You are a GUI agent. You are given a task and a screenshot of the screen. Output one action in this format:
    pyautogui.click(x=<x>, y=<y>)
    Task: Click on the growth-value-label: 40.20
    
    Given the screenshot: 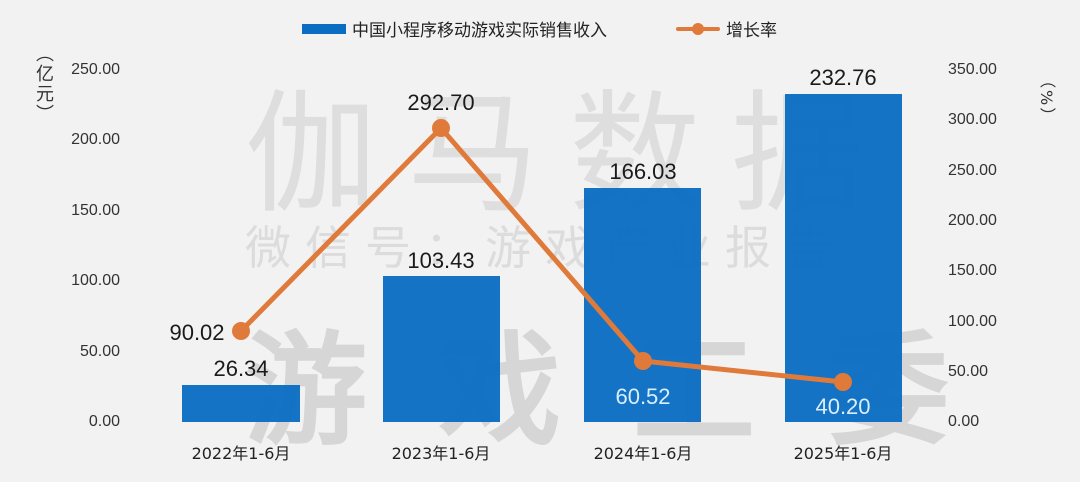 What is the action you would take?
    pyautogui.click(x=842, y=406)
    